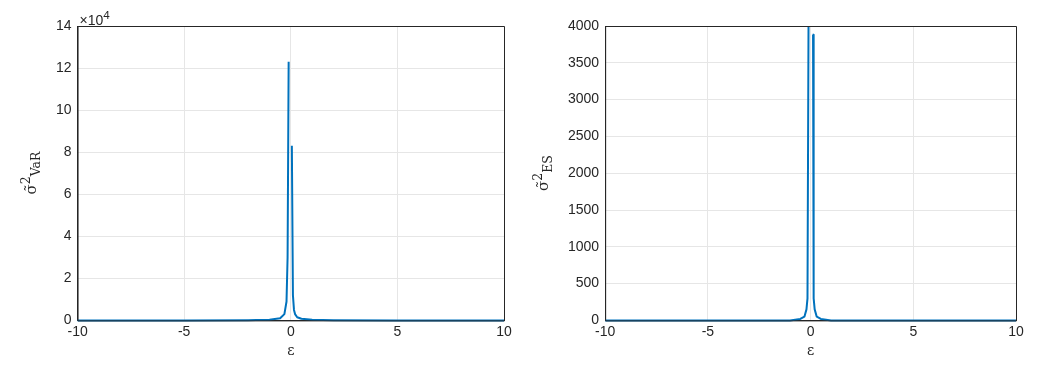 This screenshot has height=372, width=1046. I want to click on y-tick-label: 4, so click(67, 235).